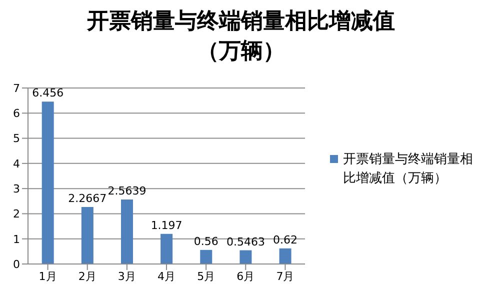  I want to click on data-label: 0.5463, so click(245, 241).